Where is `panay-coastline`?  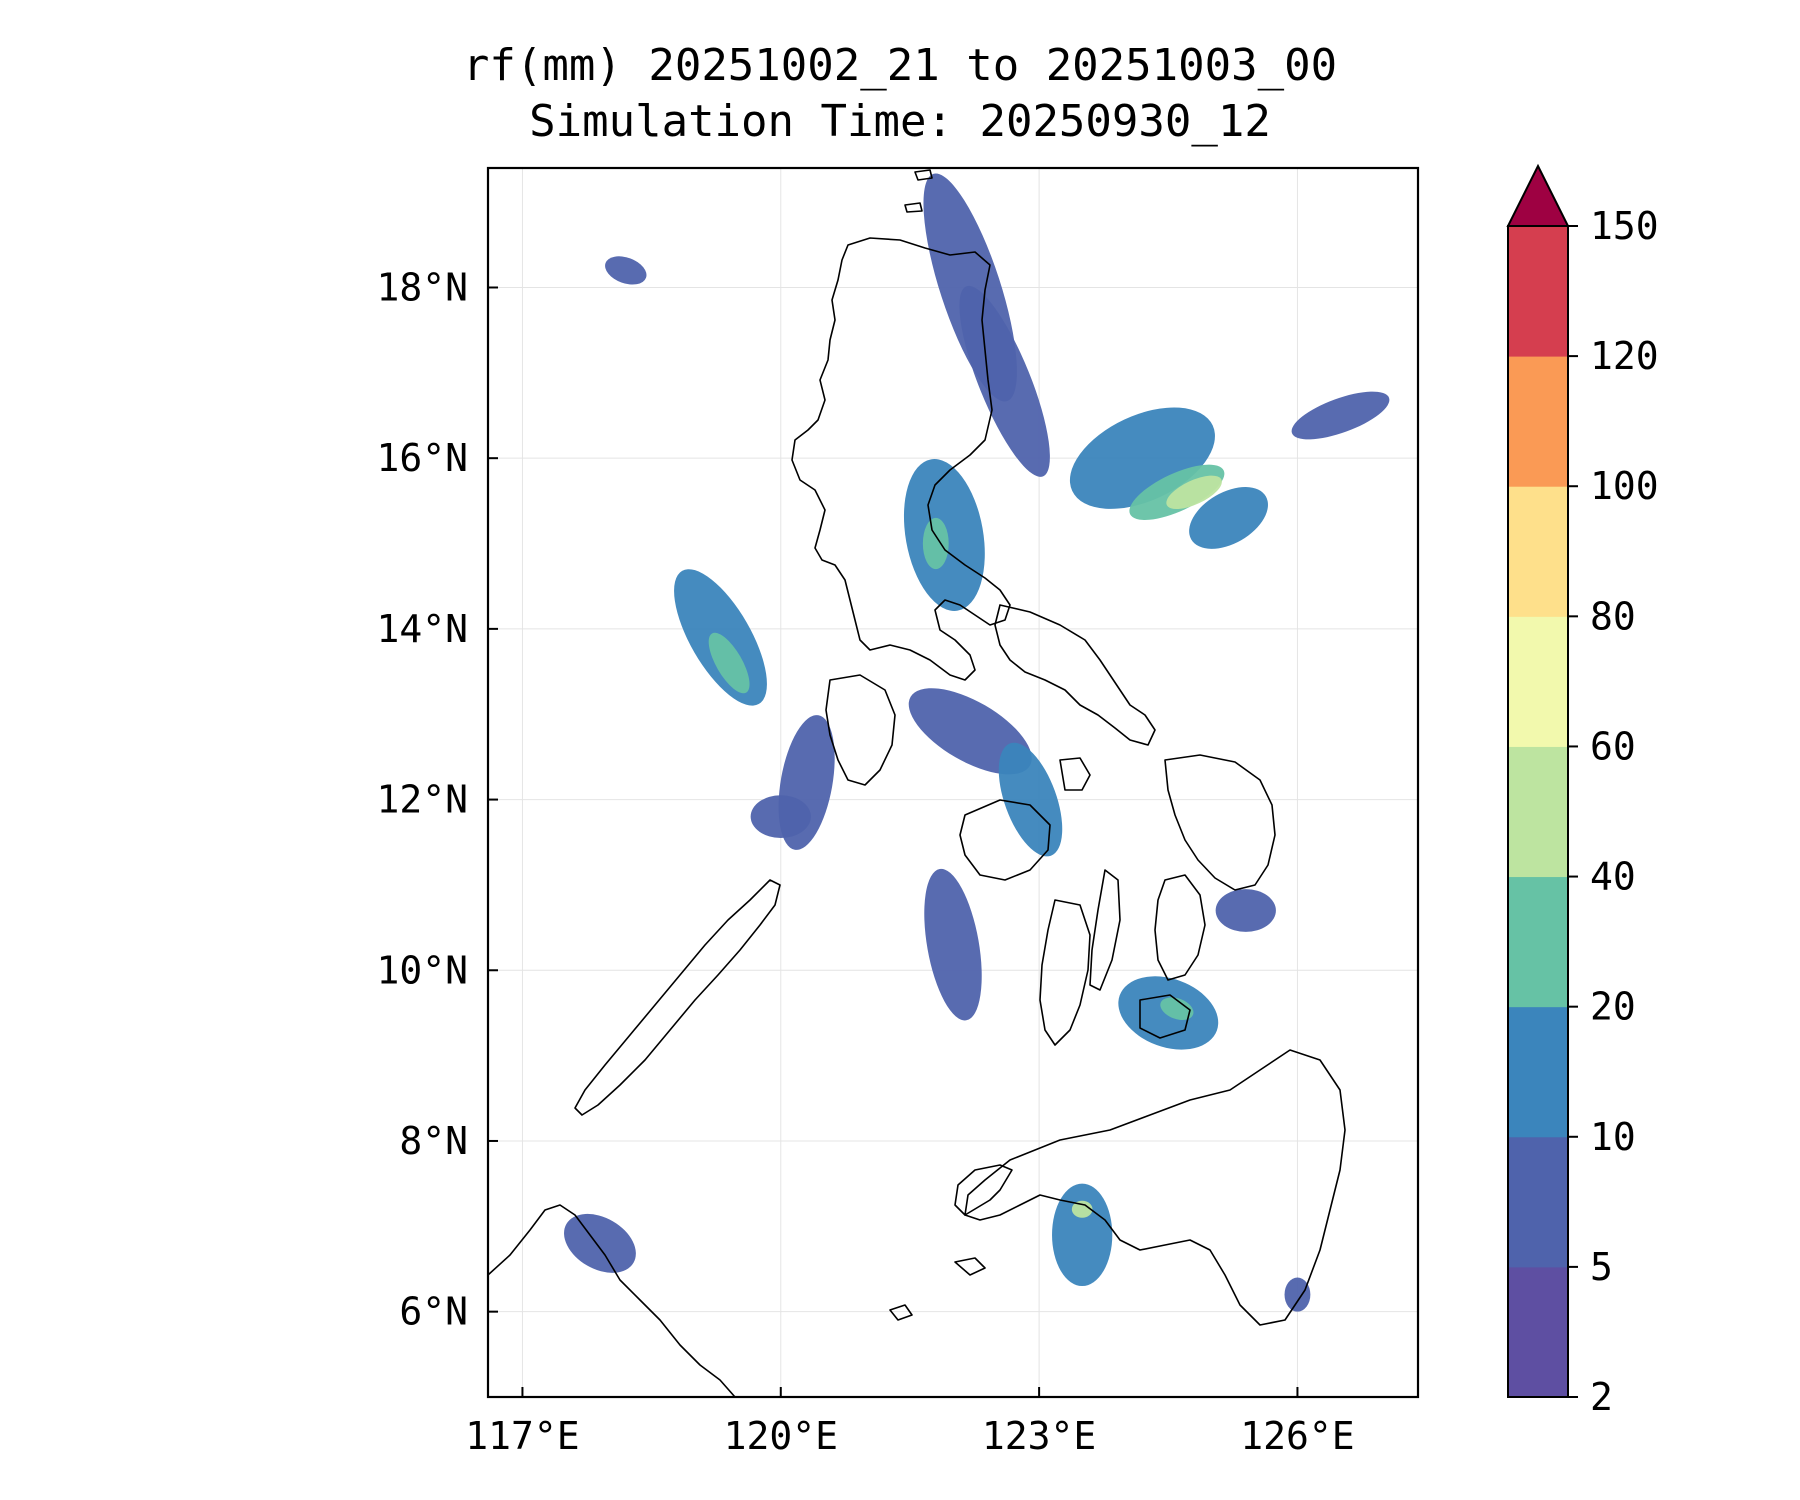
panay-coastline is located at coordinates (1005, 840).